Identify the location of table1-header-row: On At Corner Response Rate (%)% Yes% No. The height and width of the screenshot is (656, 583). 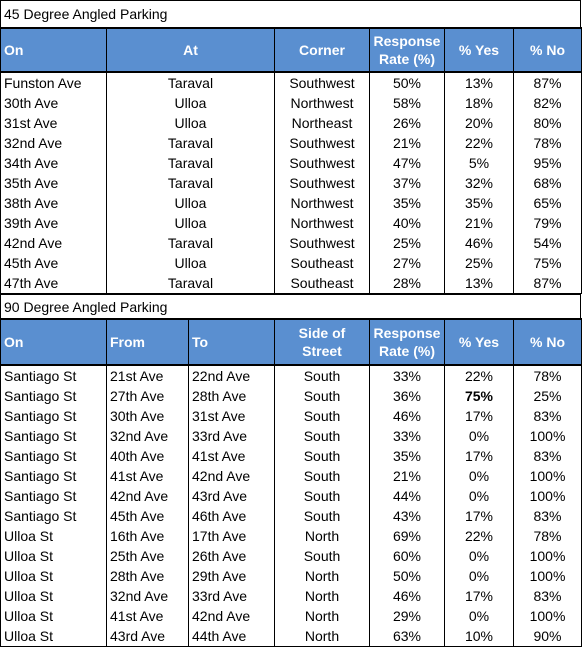
(291, 50).